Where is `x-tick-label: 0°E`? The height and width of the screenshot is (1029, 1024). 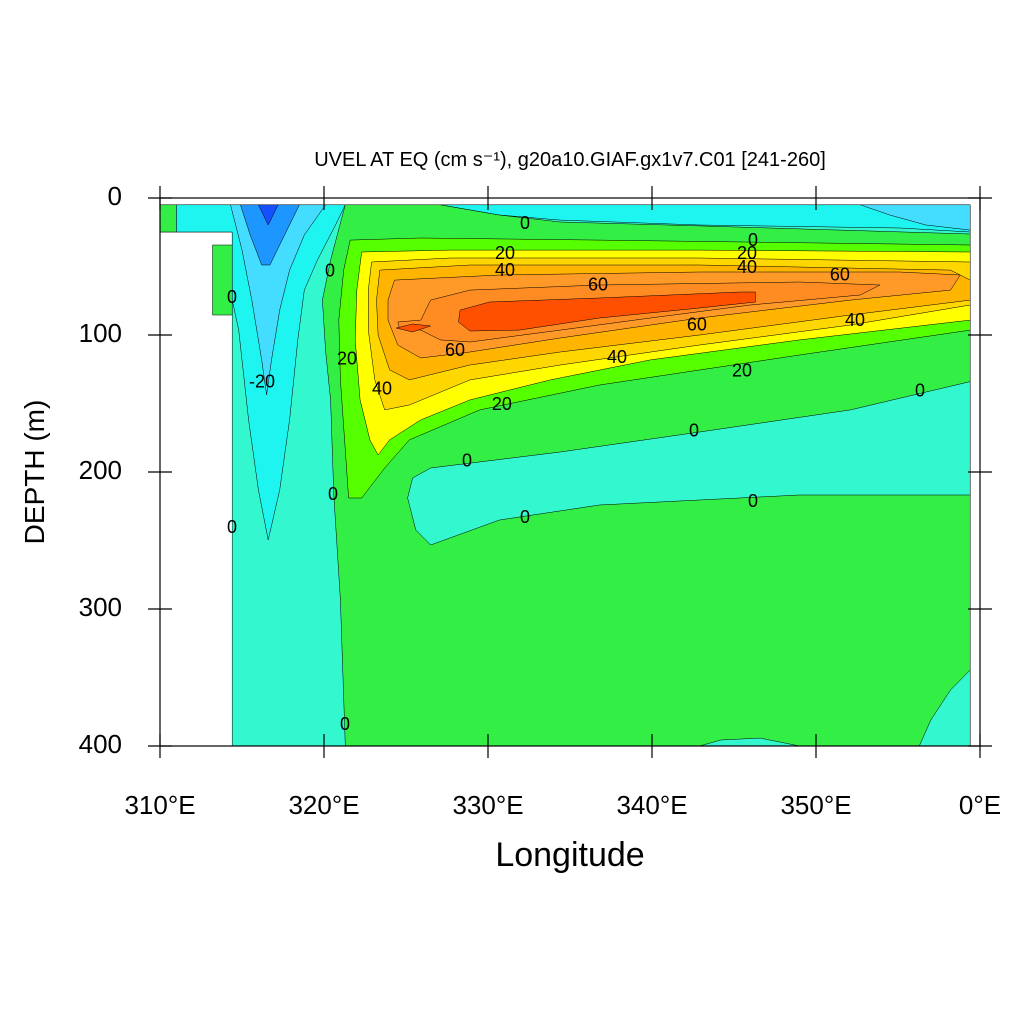 x-tick-label: 0°E is located at coordinates (980, 805).